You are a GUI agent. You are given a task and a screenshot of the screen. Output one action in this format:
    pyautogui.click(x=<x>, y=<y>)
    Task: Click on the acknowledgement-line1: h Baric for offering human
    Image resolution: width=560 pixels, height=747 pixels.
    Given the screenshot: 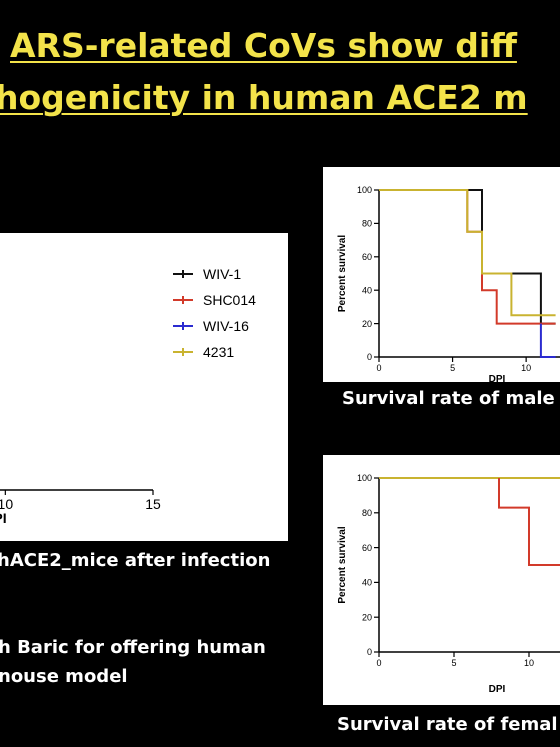 What is the action you would take?
    pyautogui.click(x=133, y=647)
    